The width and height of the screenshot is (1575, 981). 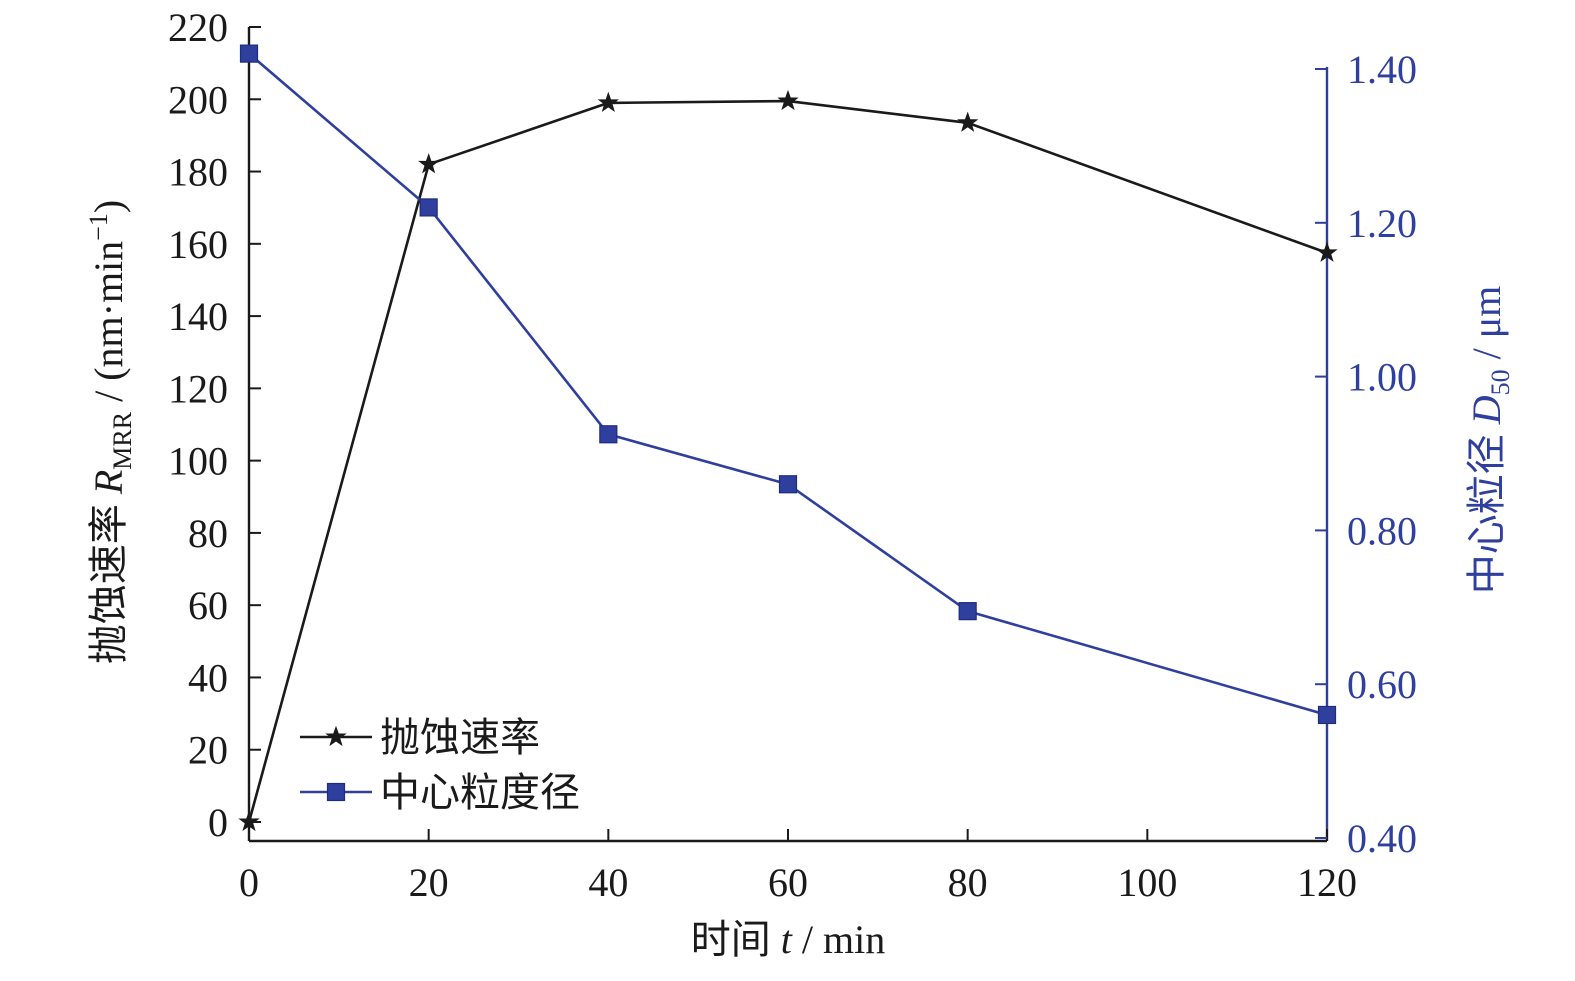 What do you see at coordinates (1489, 440) in the screenshot?
I see `right-y-axis-title: 中心粒径 D50 / μm` at bounding box center [1489, 440].